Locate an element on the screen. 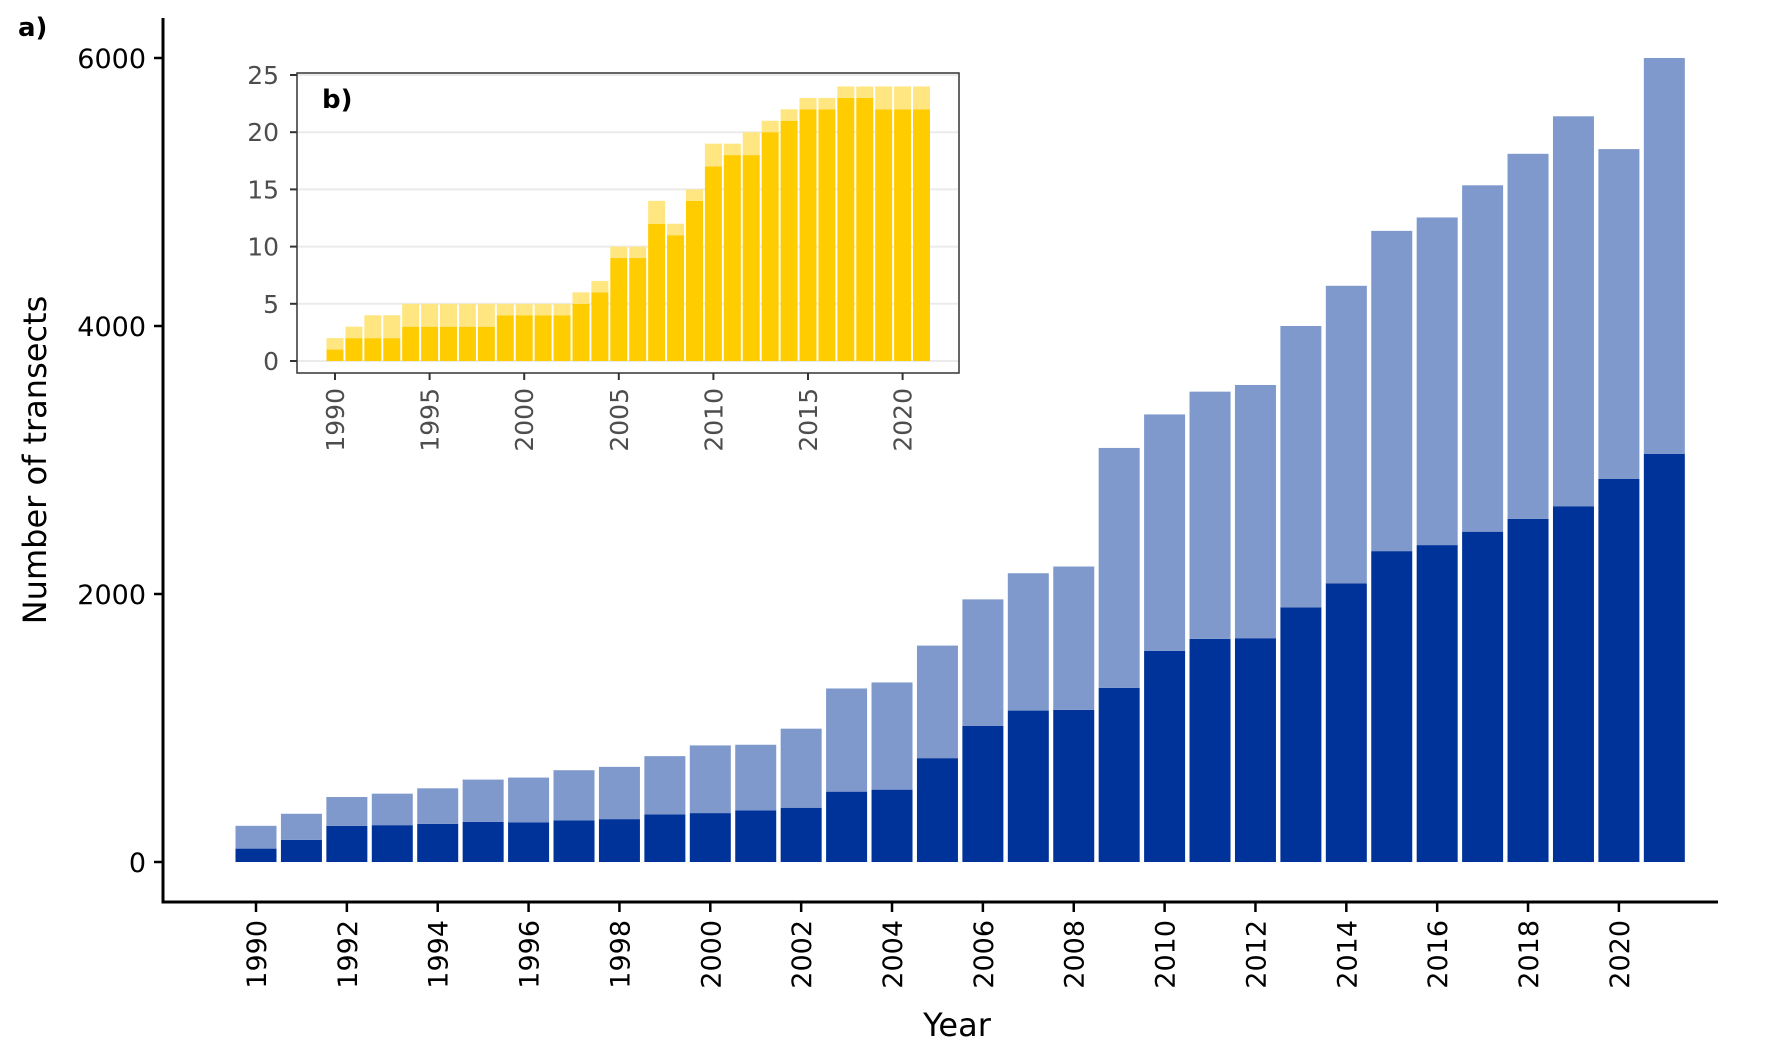  main-bar-2018-light is located at coordinates (1528, 336).